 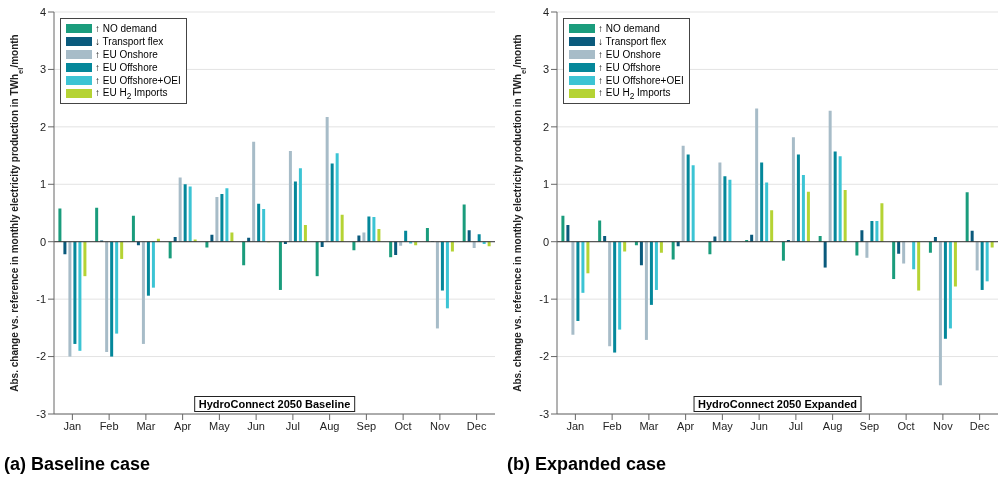 What do you see at coordinates (777, 404) in the screenshot?
I see `annotation: HydroConnect 2050 Expanded` at bounding box center [777, 404].